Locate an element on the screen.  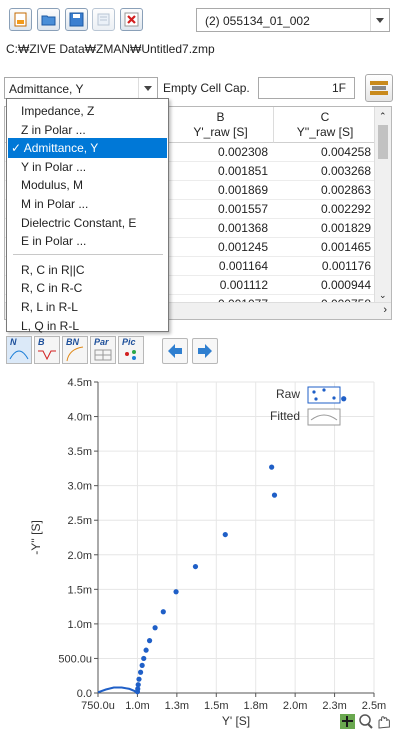
column-header-c: C Y''_raw [S] is located at coordinates (325, 125).